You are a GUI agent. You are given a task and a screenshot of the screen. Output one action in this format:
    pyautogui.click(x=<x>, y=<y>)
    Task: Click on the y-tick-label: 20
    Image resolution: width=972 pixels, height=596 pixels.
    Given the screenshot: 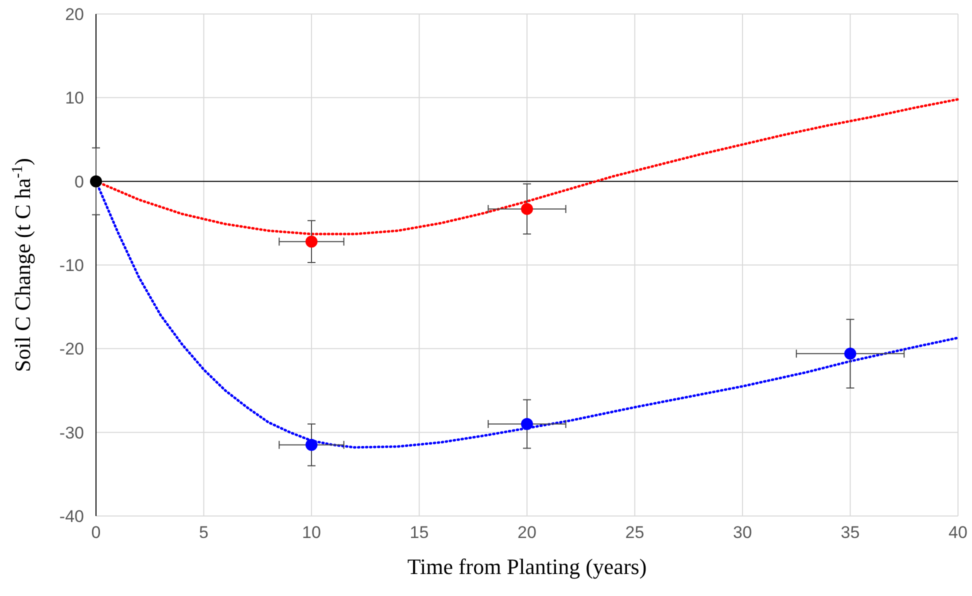 What is the action you would take?
    pyautogui.click(x=74, y=14)
    